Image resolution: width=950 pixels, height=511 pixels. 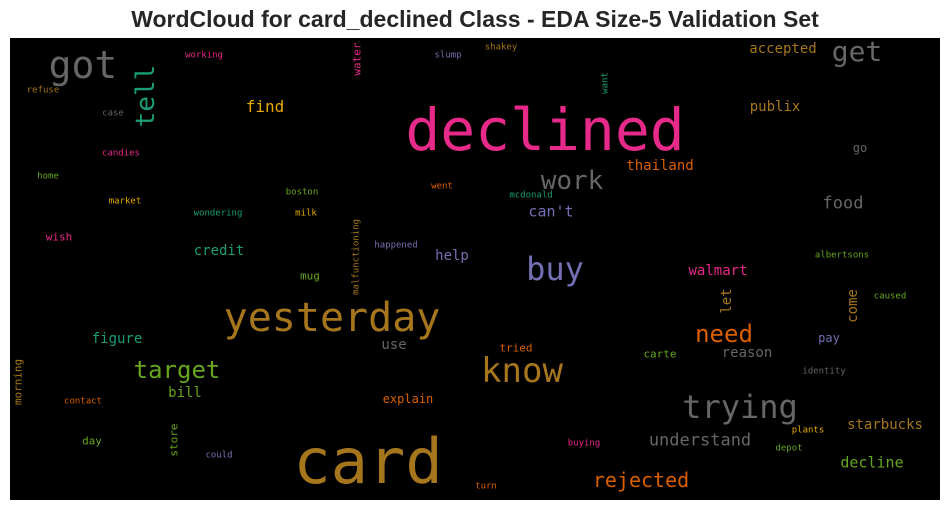 What do you see at coordinates (860, 148) in the screenshot?
I see `word-go: go` at bounding box center [860, 148].